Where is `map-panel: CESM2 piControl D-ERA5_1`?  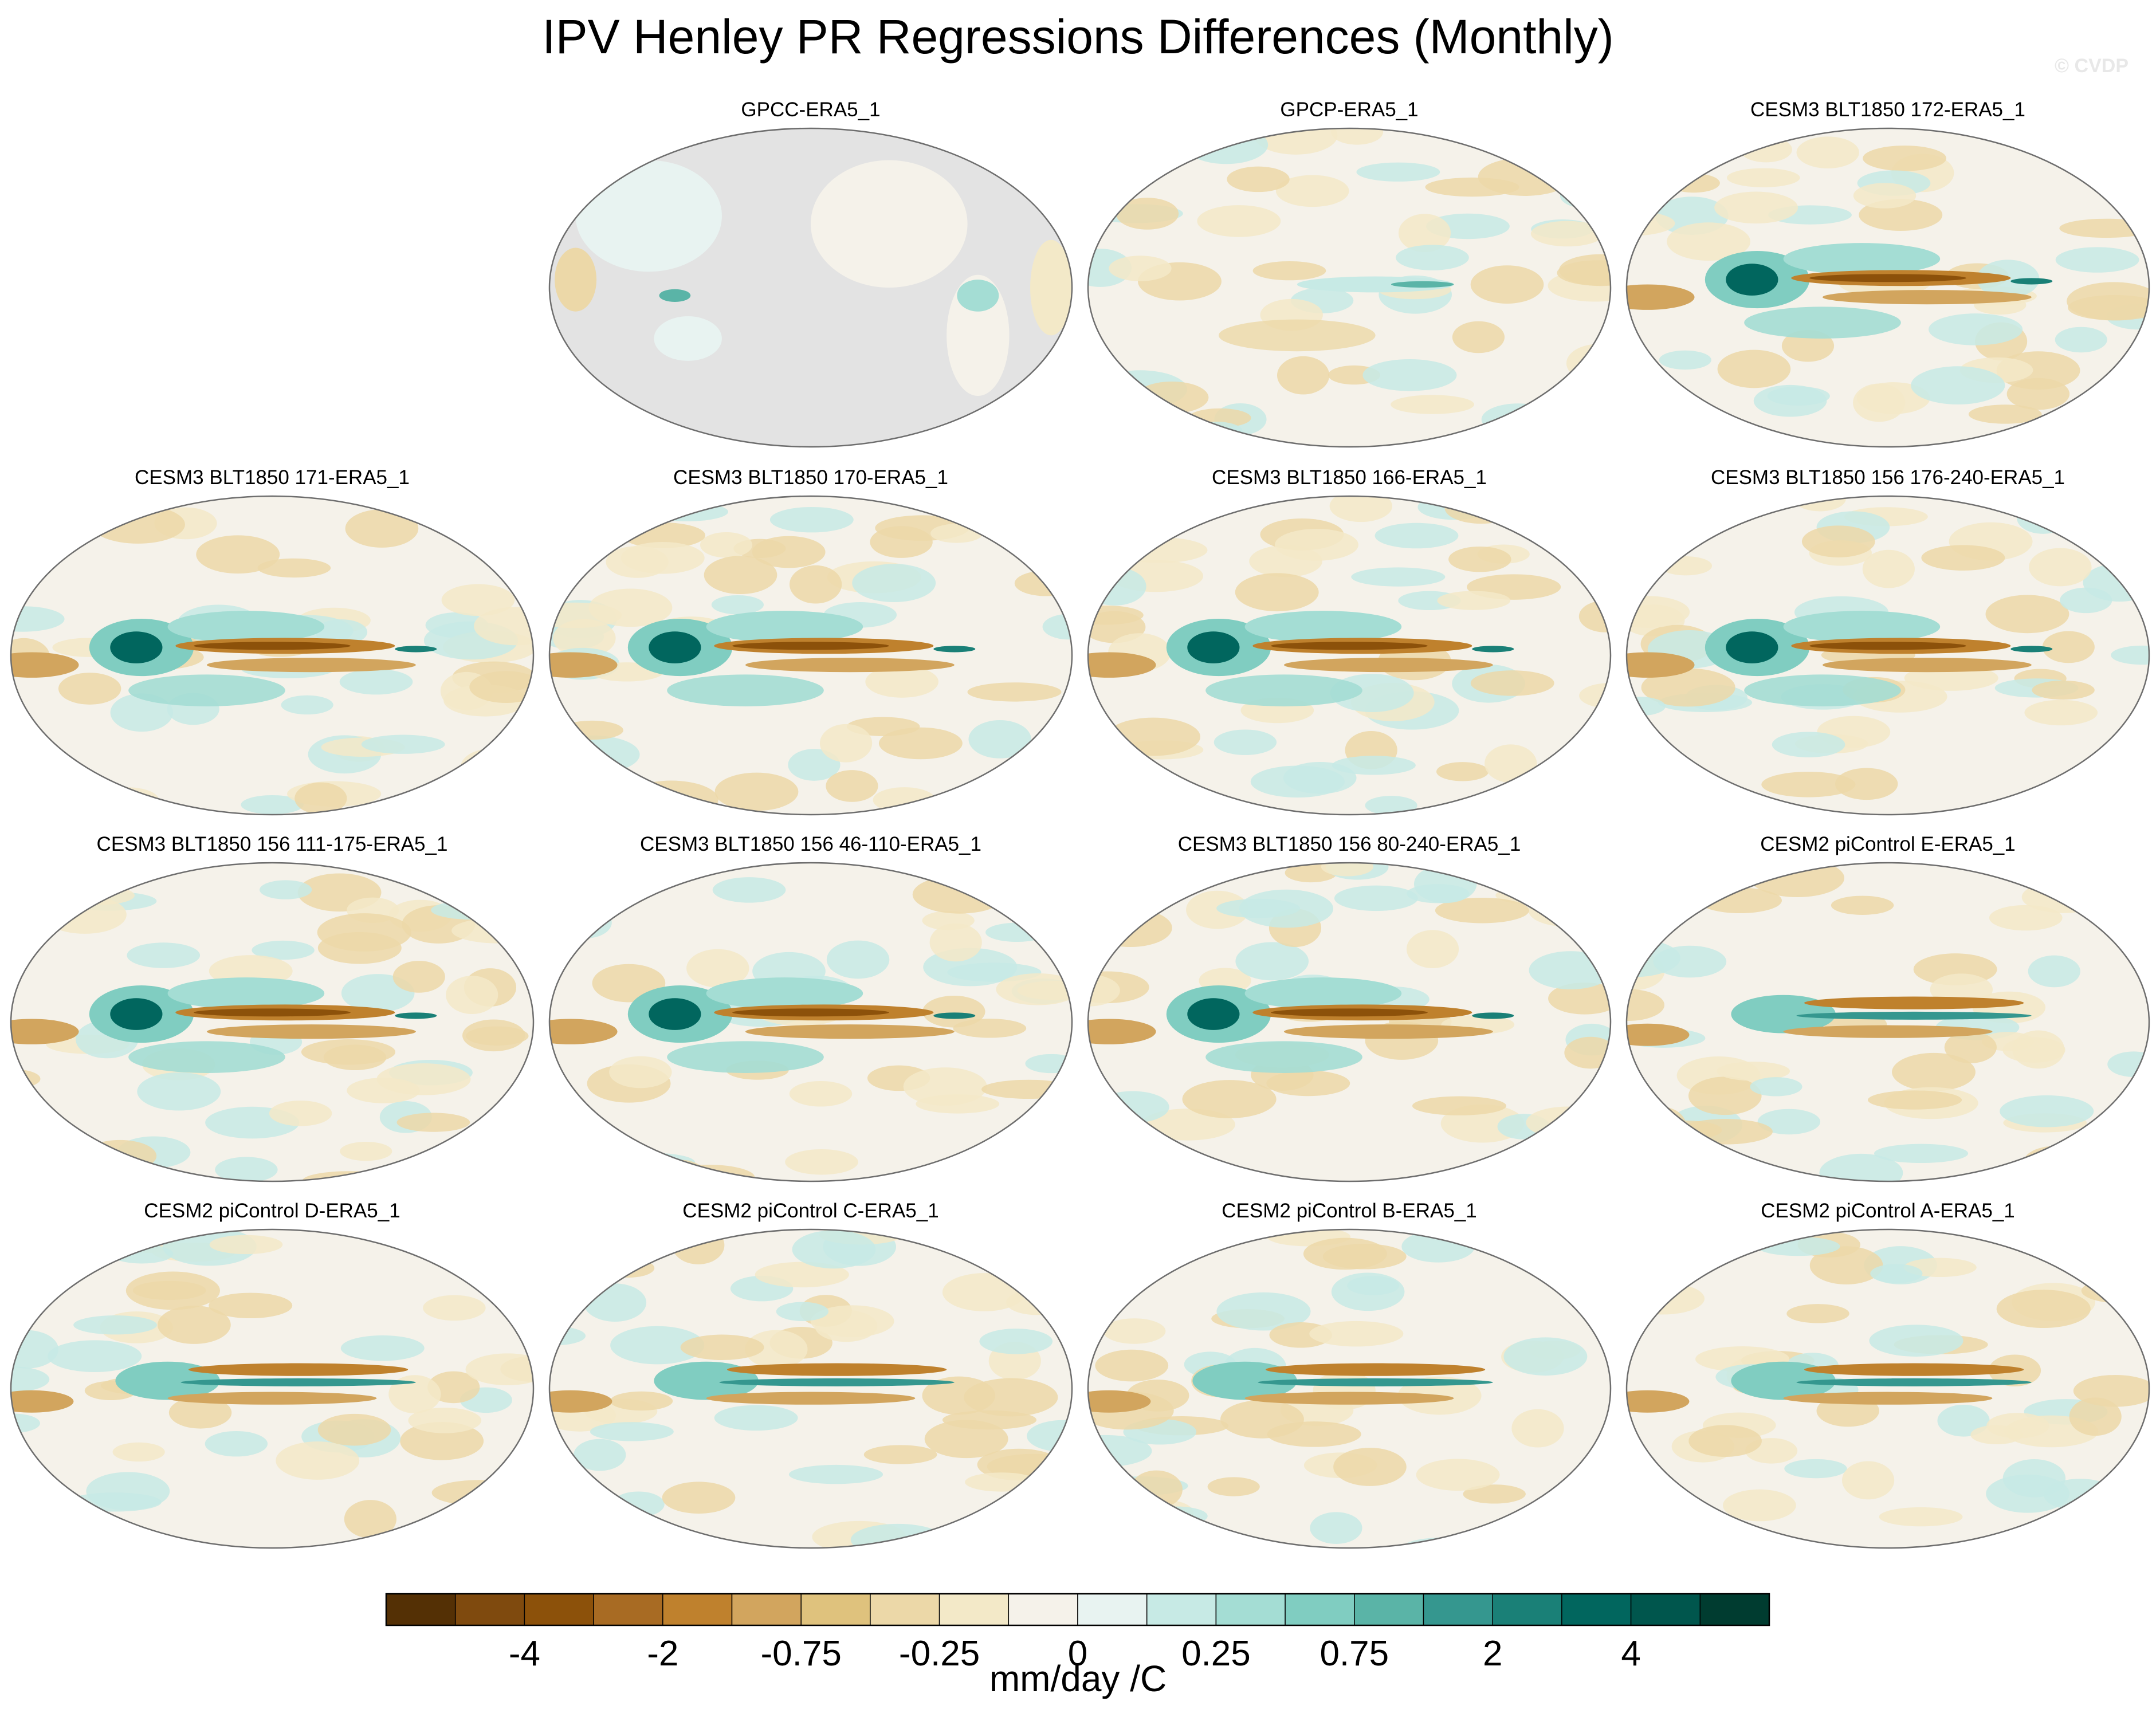 map-panel: CESM2 piControl D-ERA5_1 is located at coordinates (272, 1374).